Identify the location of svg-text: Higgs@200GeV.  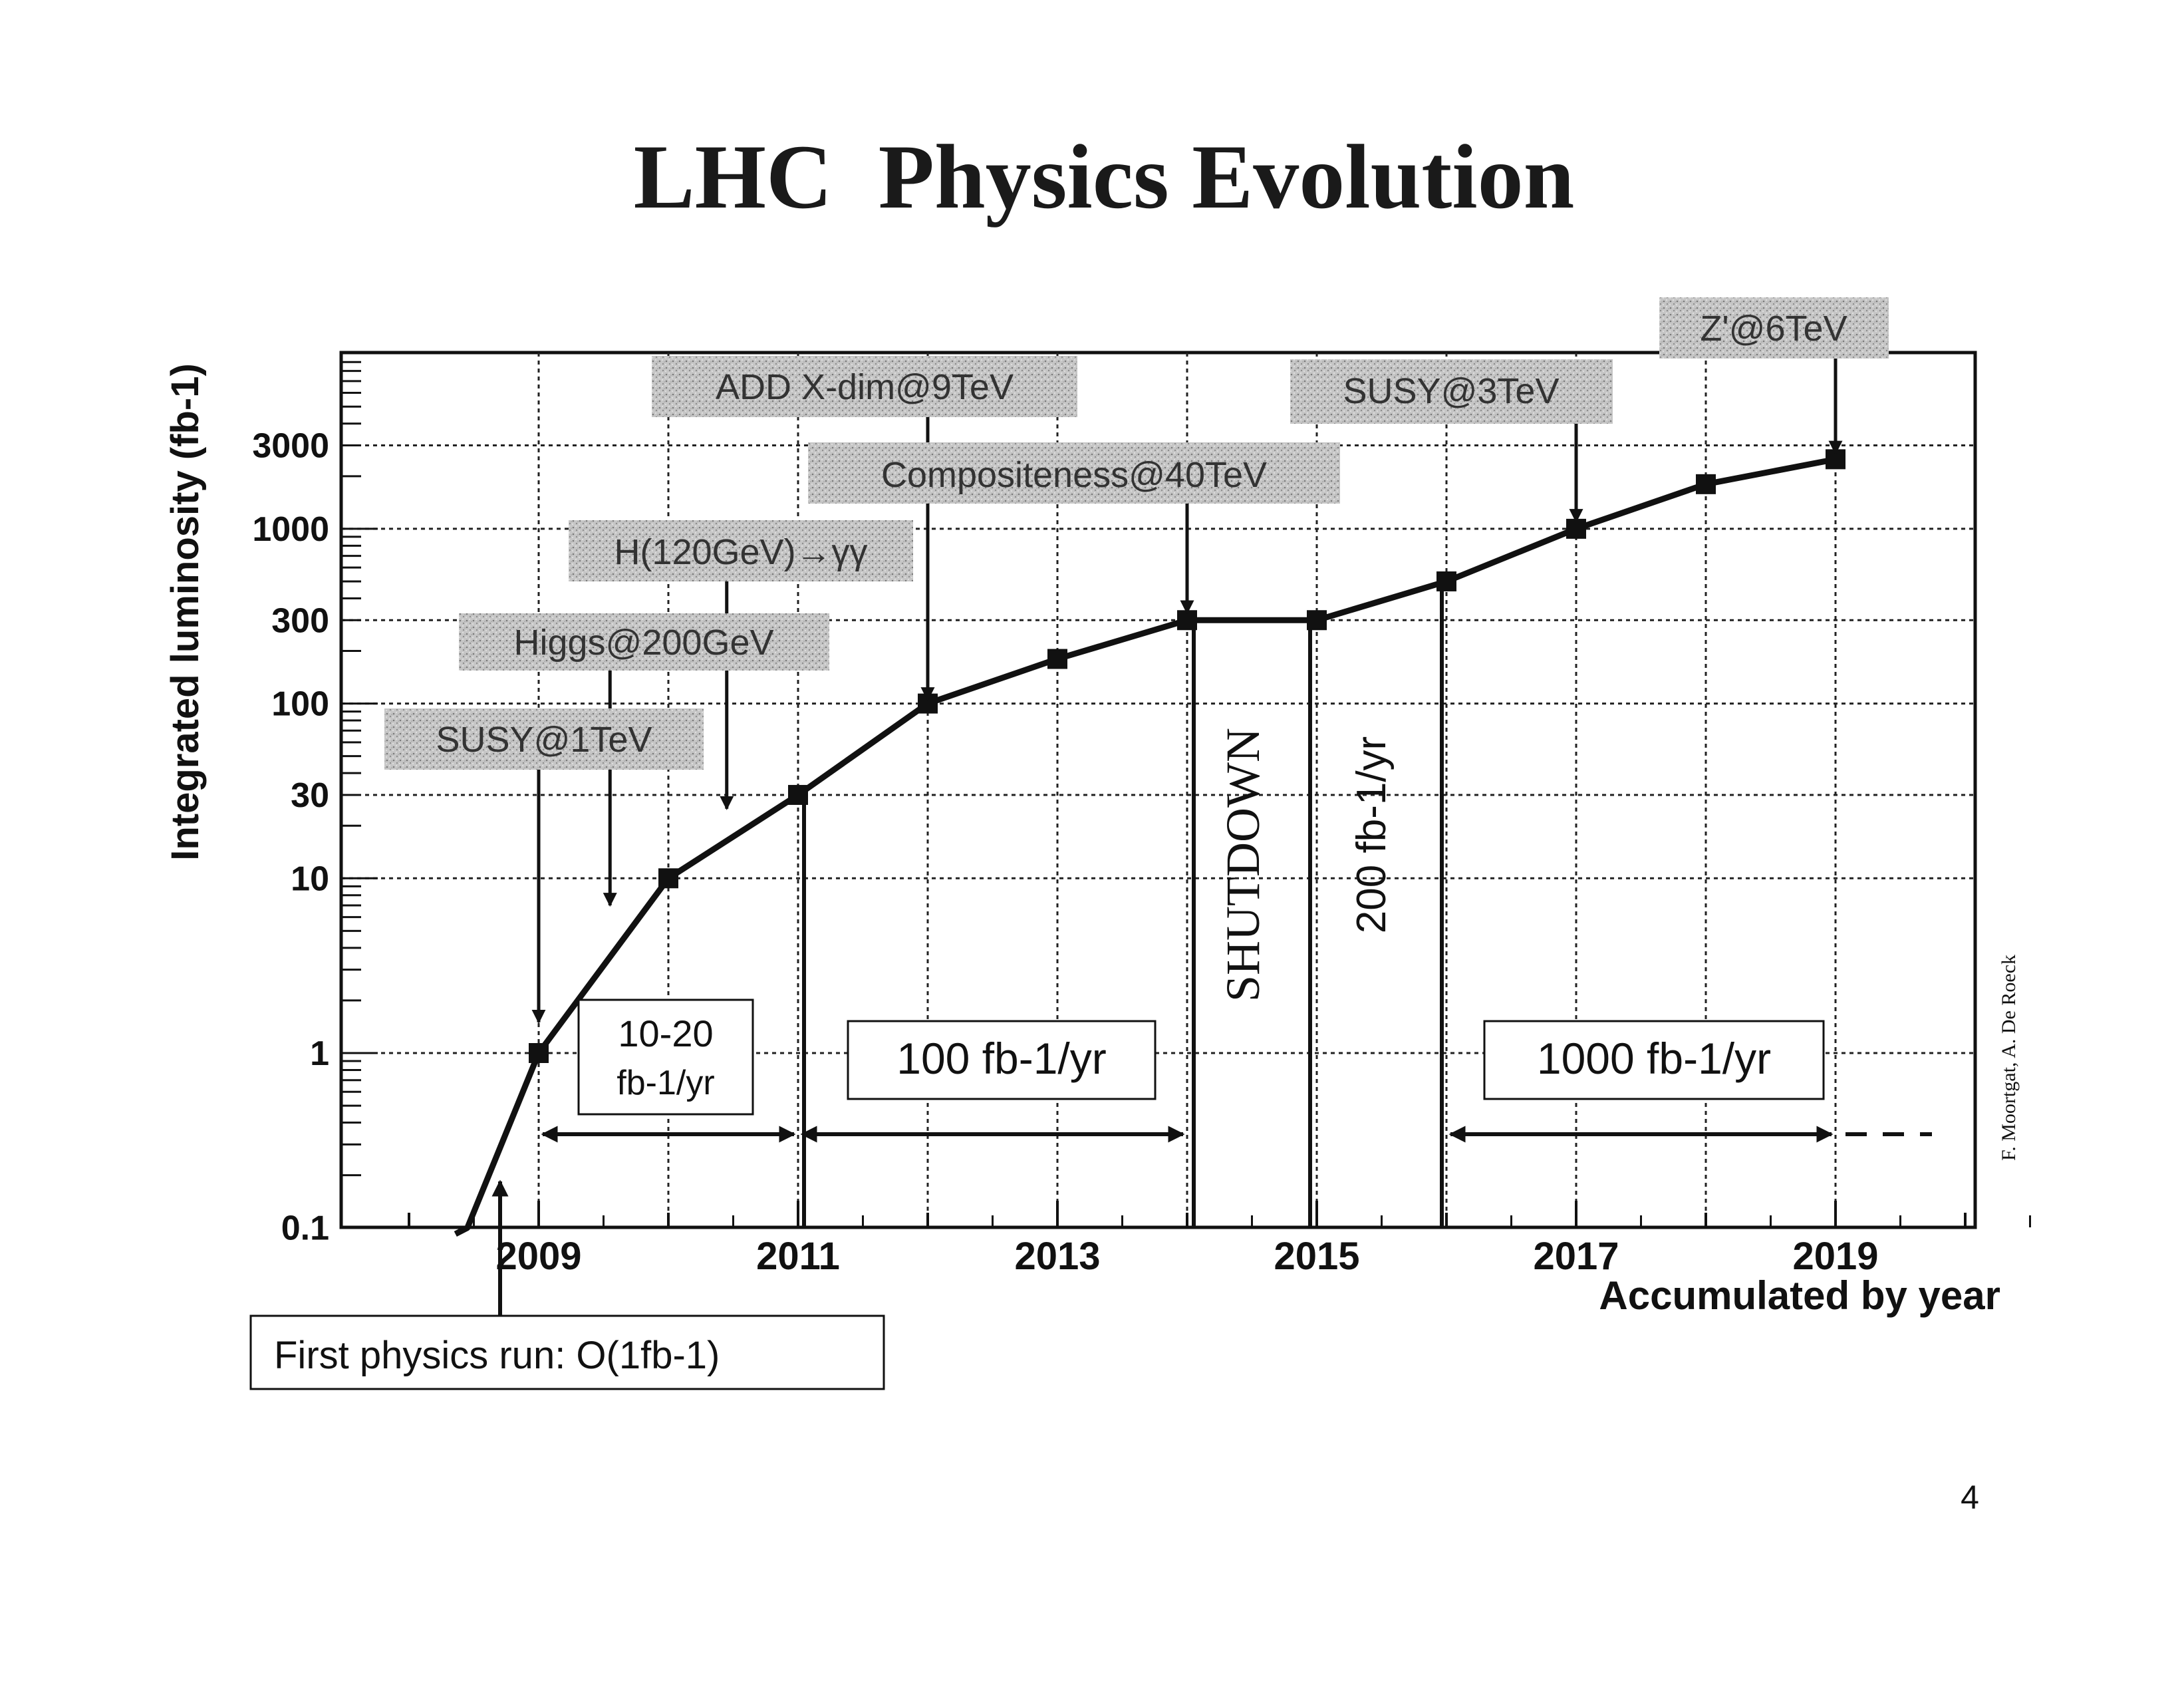
(643, 643).